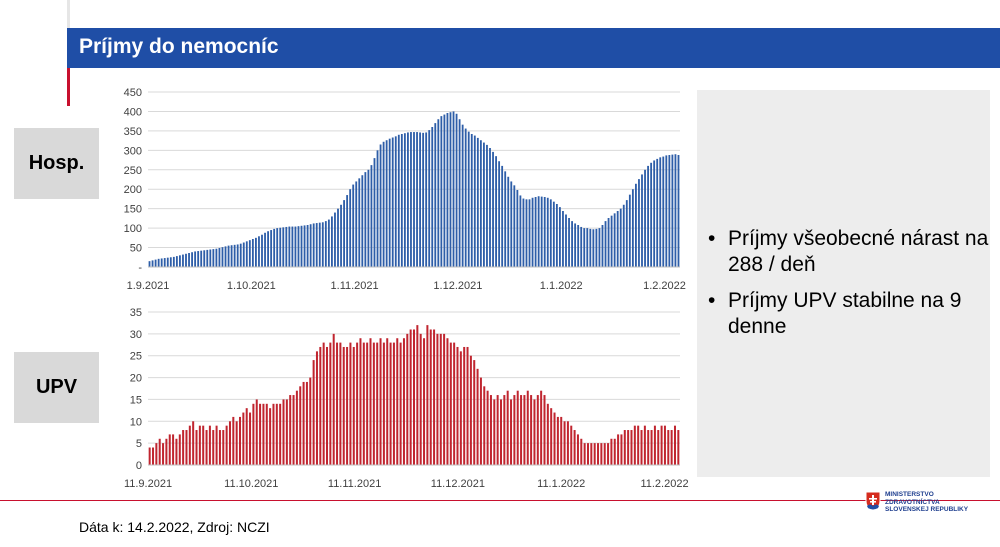 This screenshot has height=547, width=1000. I want to click on upv-label: UPV, so click(56, 387).